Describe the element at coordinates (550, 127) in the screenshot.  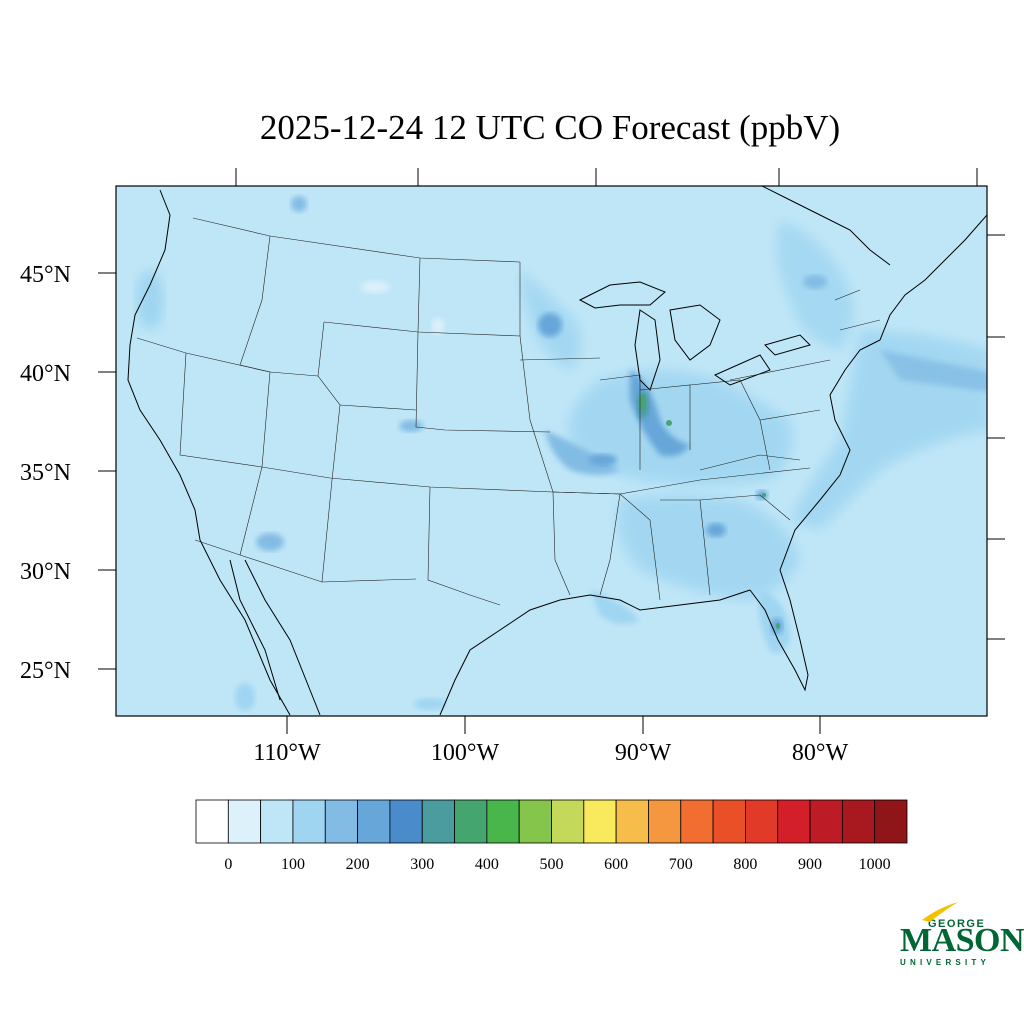
I see `map-title: 2025-12-24 12 UTC CO Forecast (ppbV)` at that location.